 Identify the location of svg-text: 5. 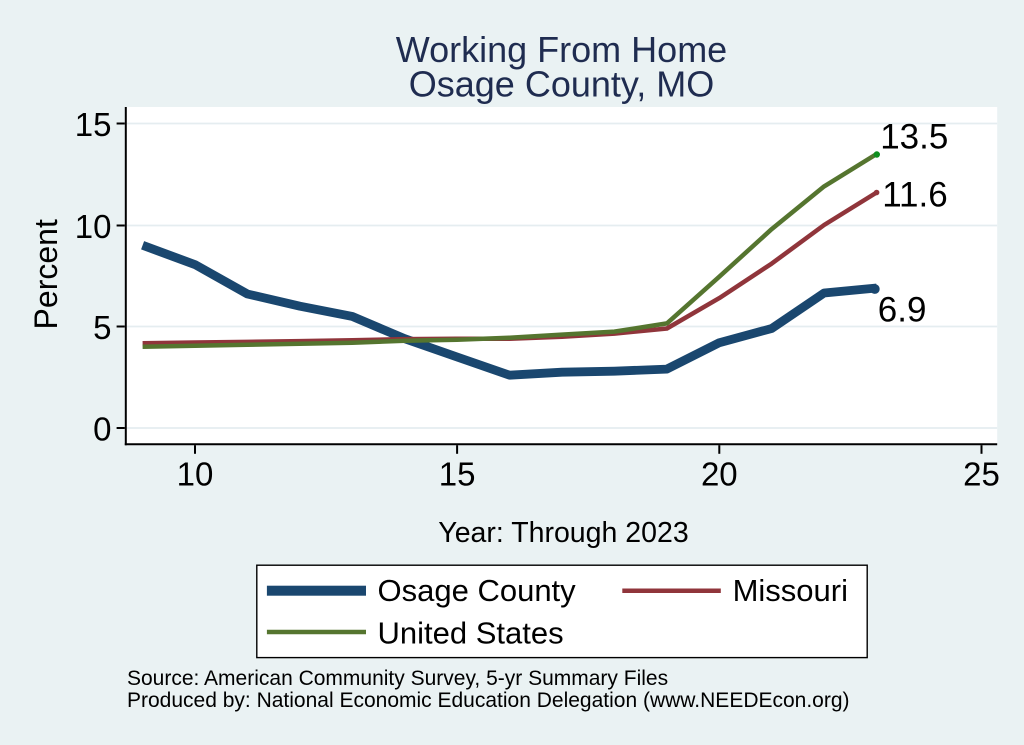
(102, 327).